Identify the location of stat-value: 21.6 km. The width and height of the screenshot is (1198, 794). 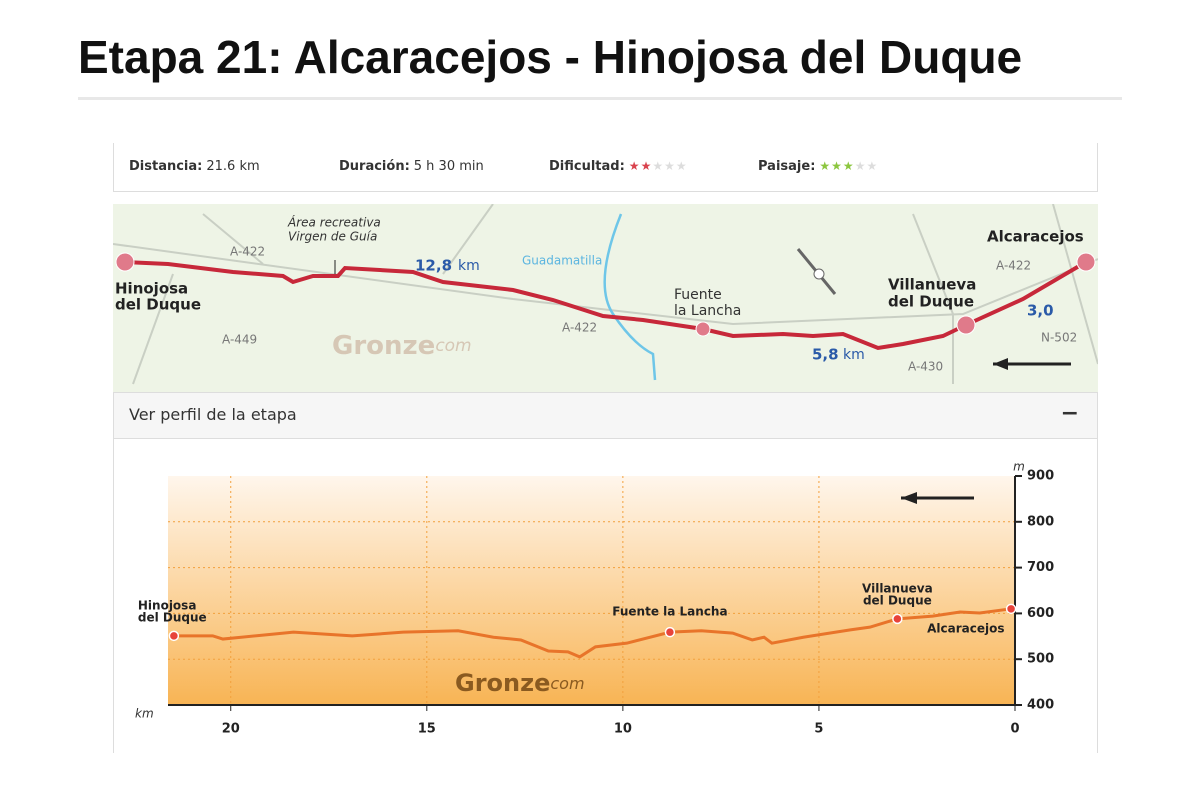
(233, 166).